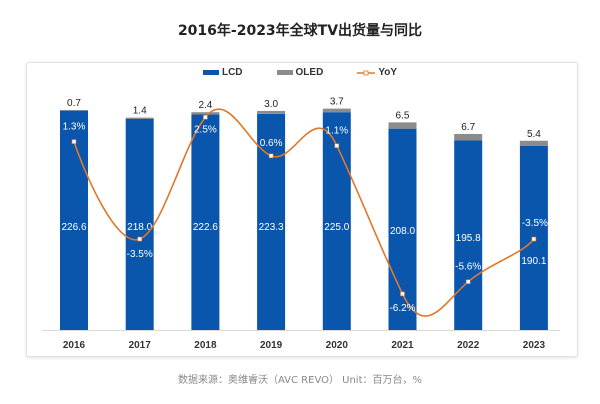  I want to click on bar-oled-2021, so click(402, 125).